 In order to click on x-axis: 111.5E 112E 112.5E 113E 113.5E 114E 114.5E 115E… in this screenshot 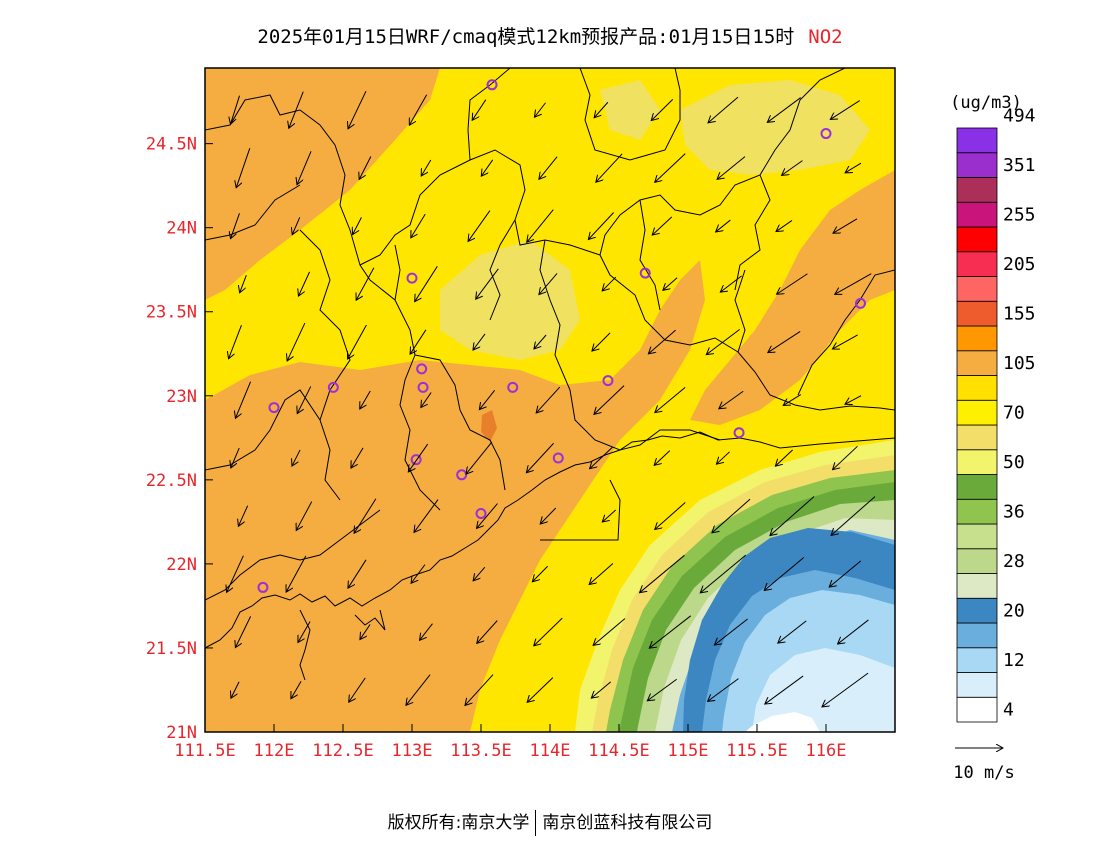, I will do `click(510, 742)`.